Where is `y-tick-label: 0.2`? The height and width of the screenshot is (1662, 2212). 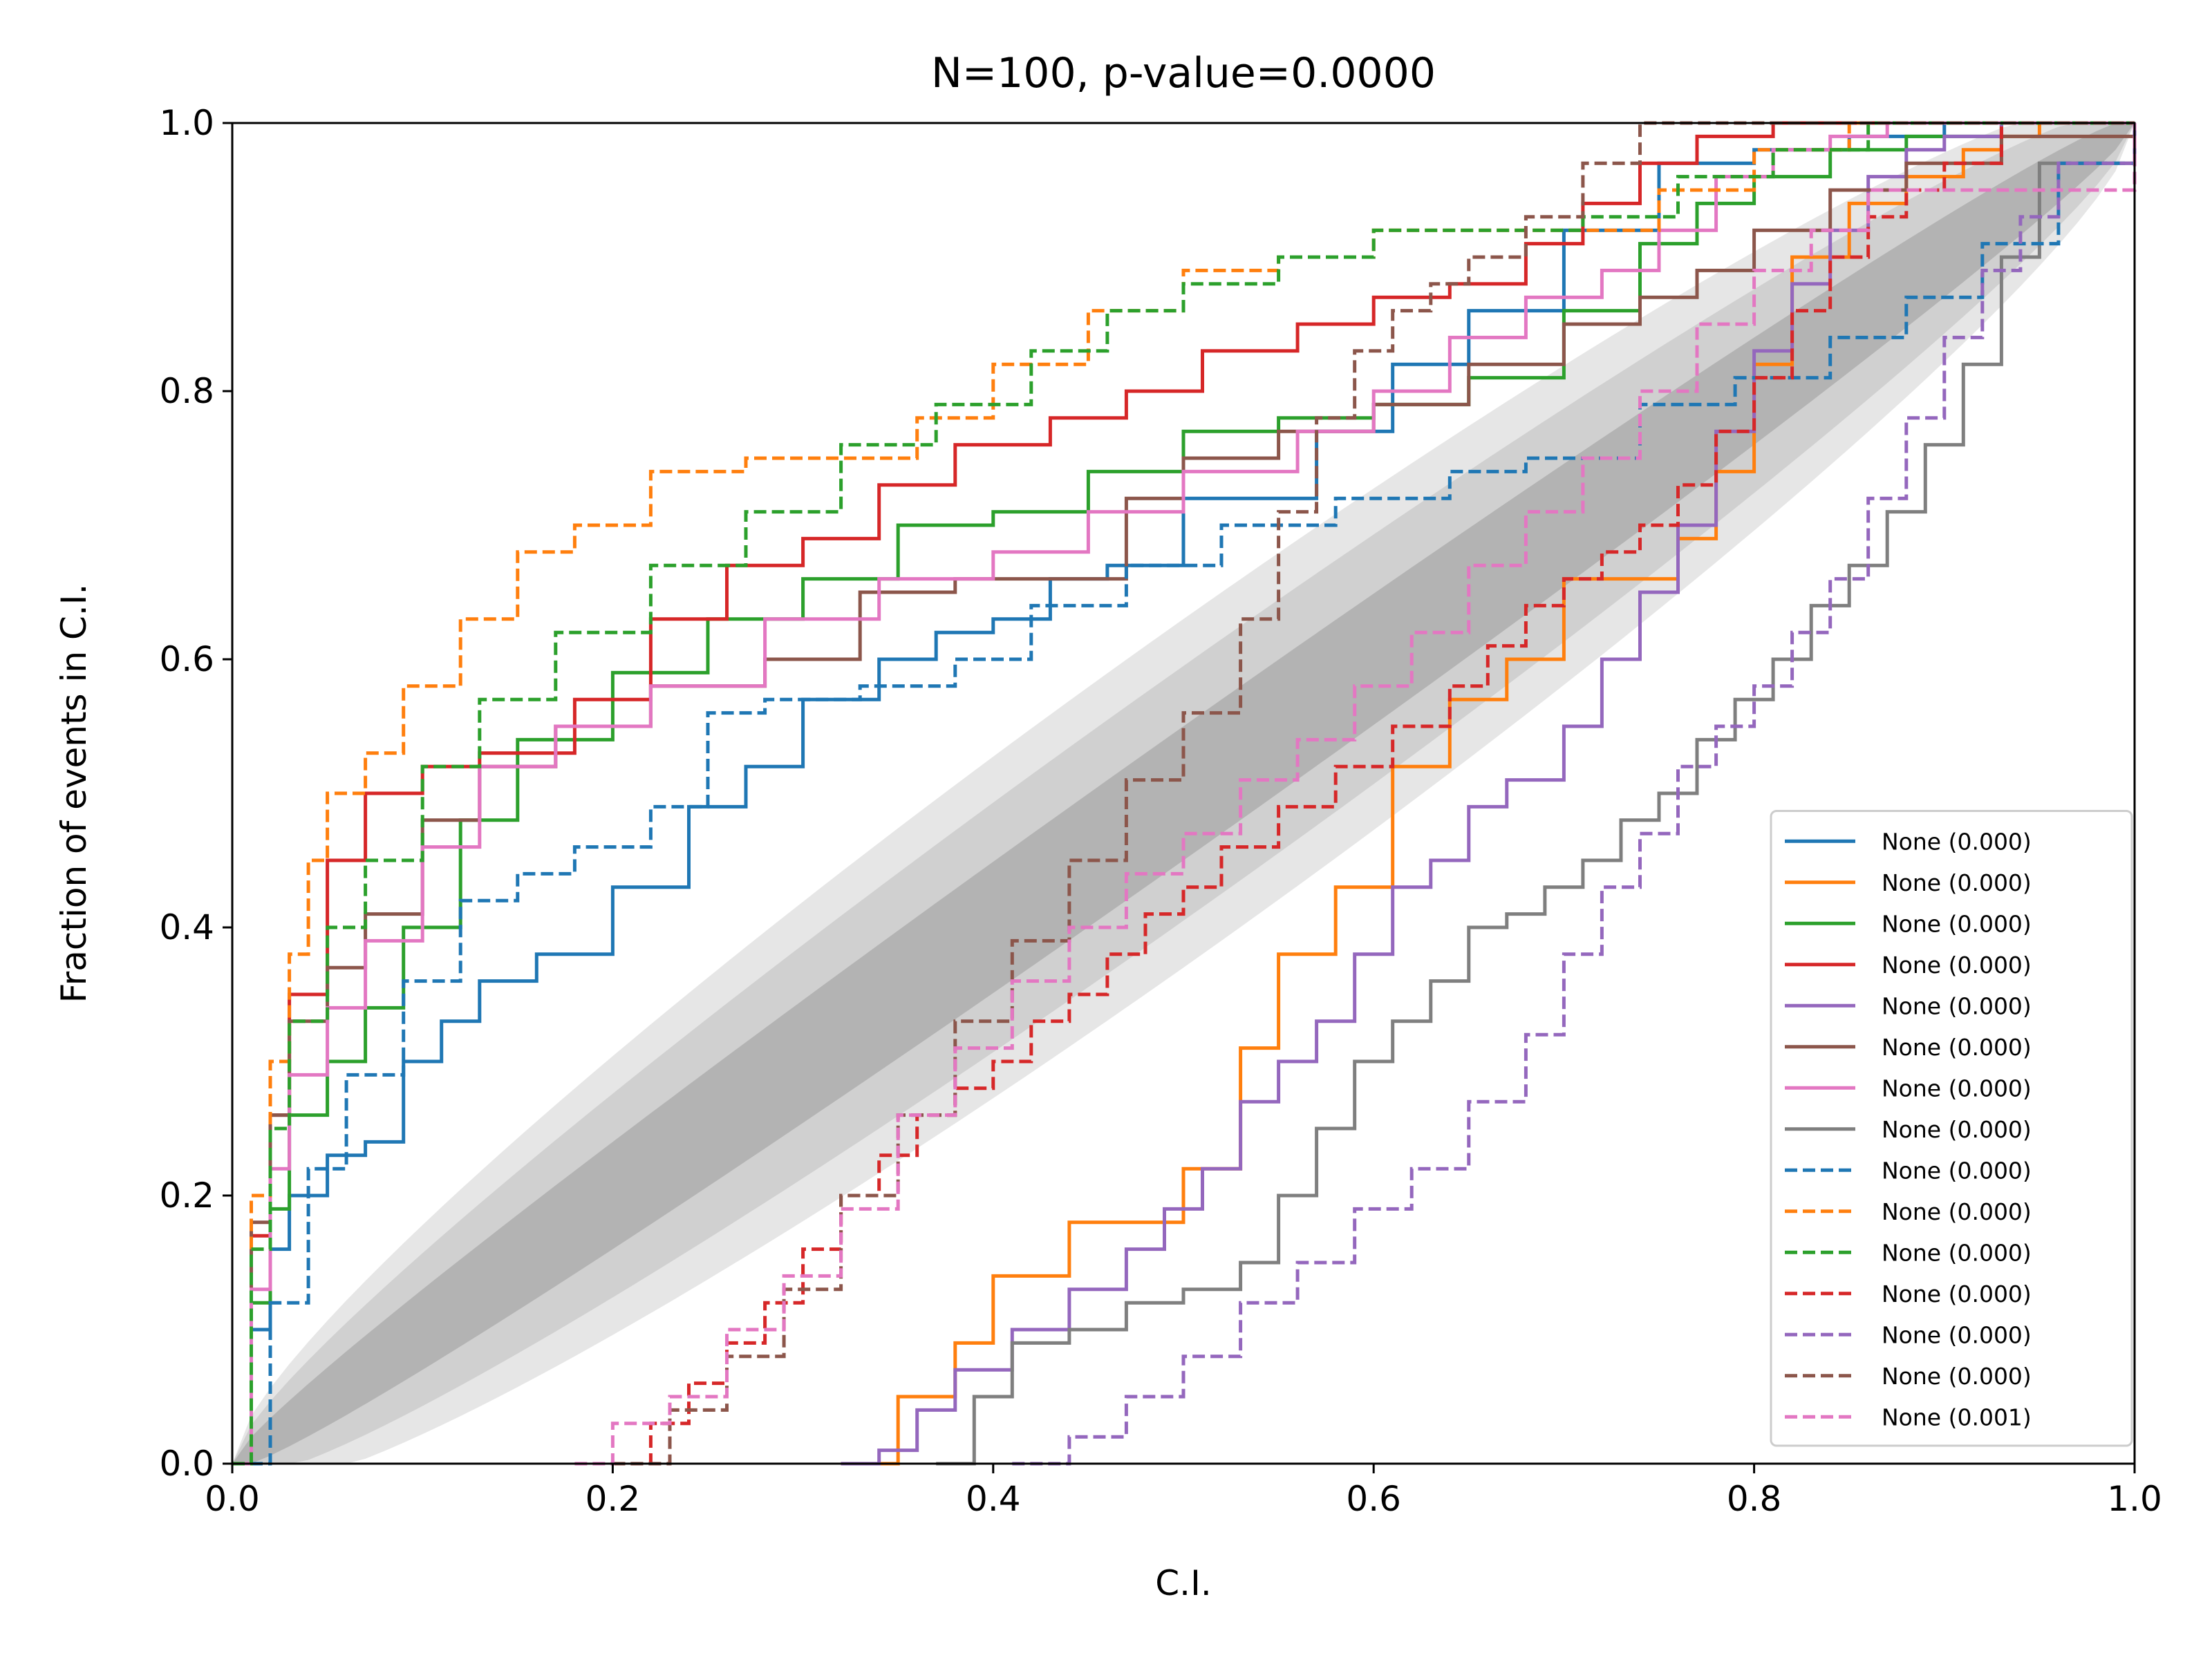 y-tick-label: 0.2 is located at coordinates (187, 1196).